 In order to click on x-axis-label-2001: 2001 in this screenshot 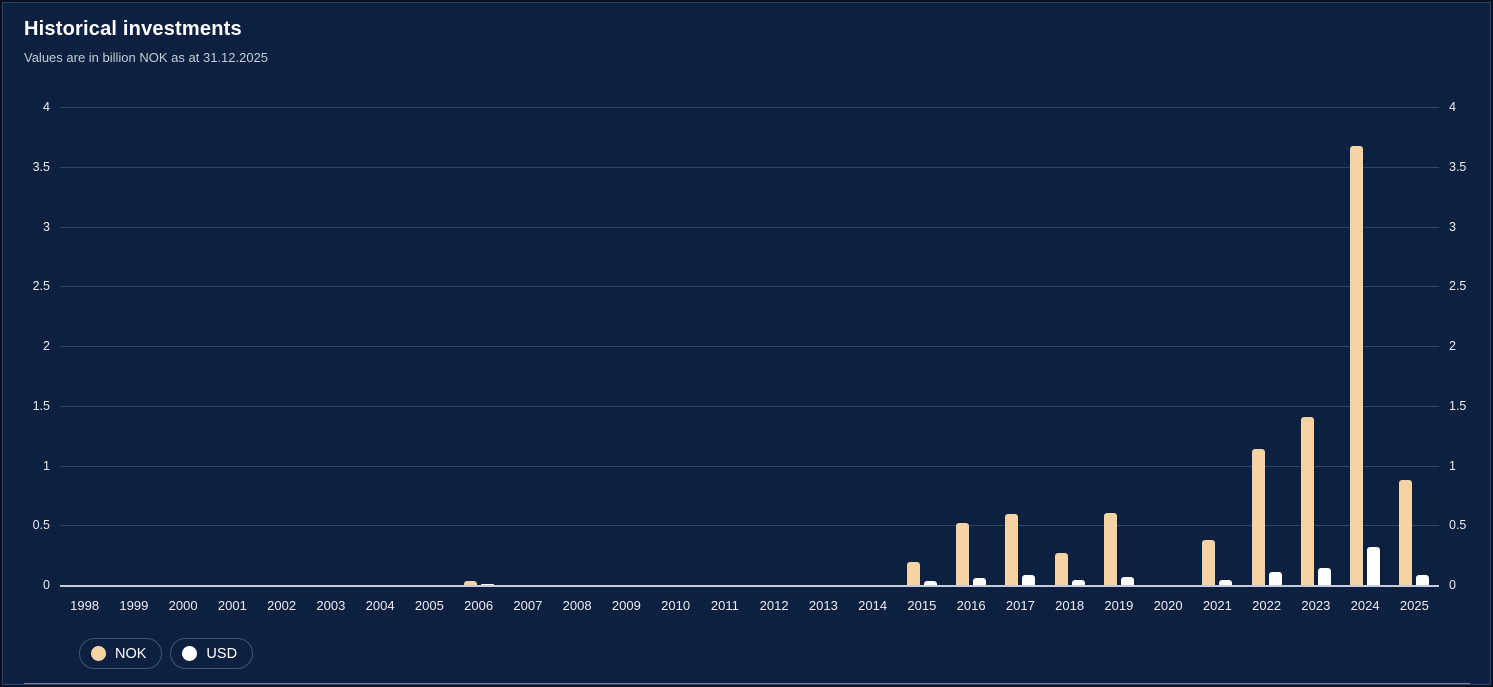, I will do `click(232, 605)`.